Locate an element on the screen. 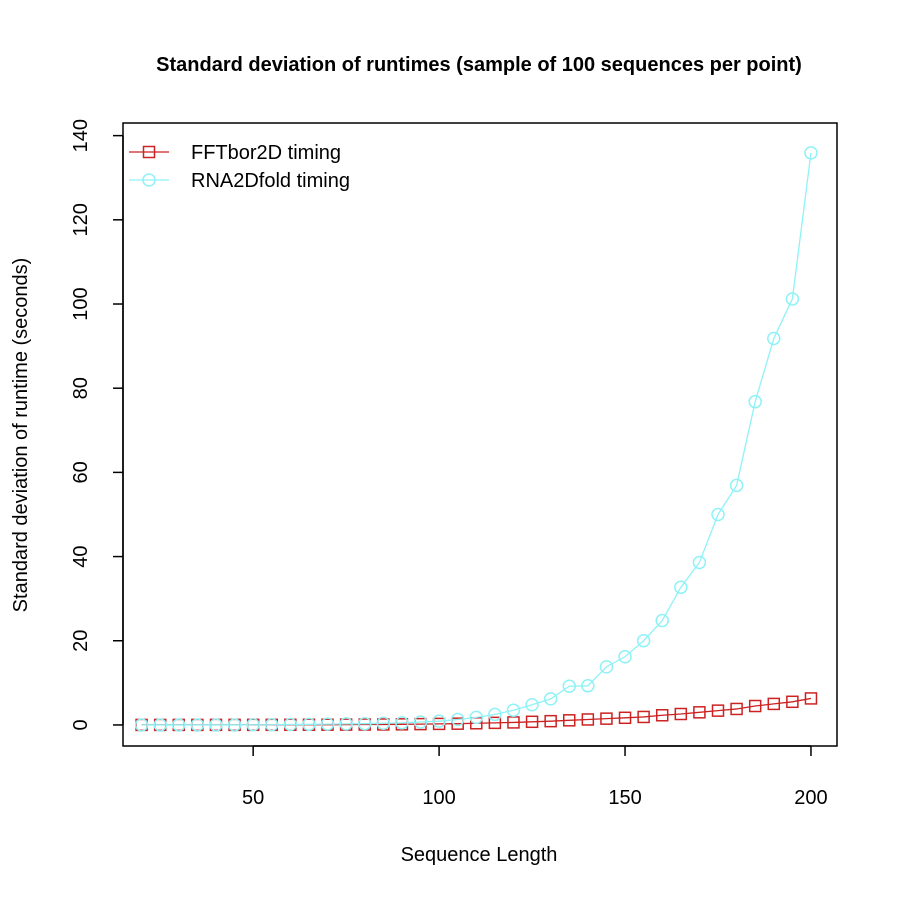 This screenshot has width=900, height=900. x-tick-label: 50 is located at coordinates (253, 798).